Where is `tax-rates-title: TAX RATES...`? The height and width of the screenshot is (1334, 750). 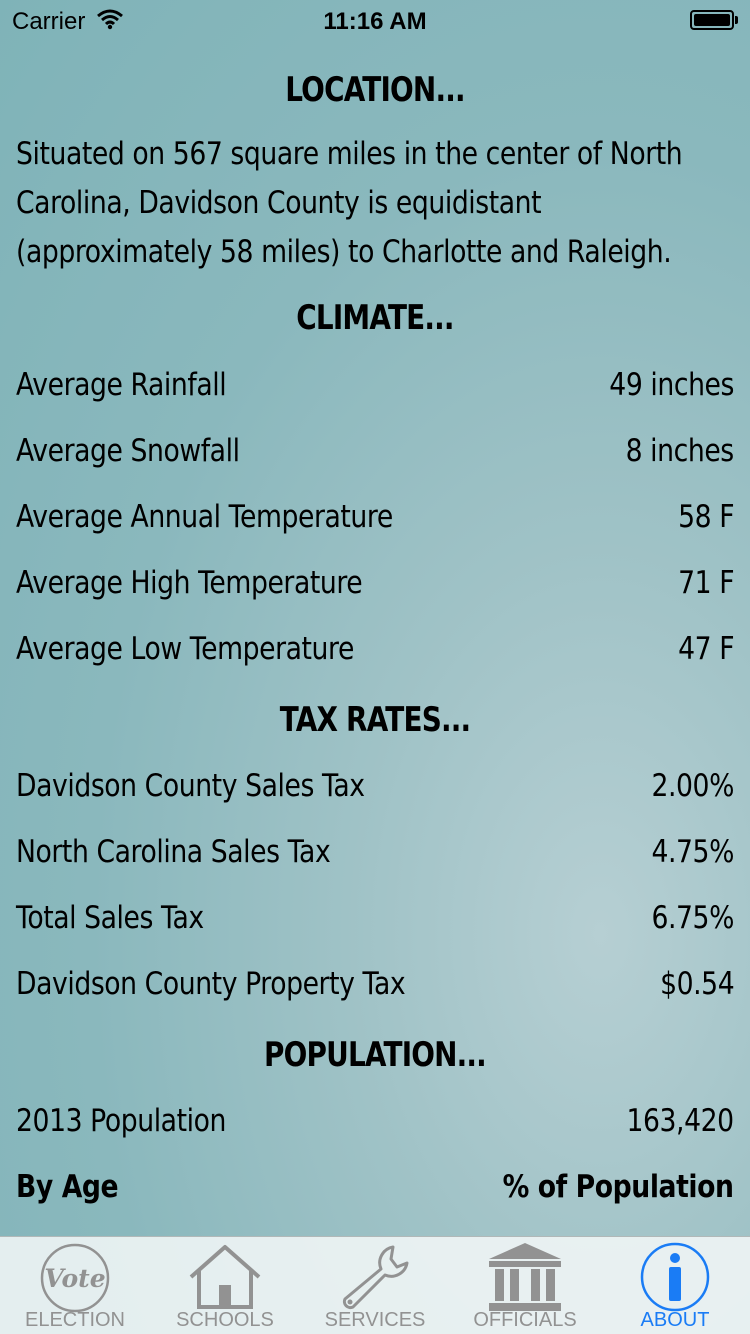
tax-rates-title: TAX RATES... is located at coordinates (375, 720).